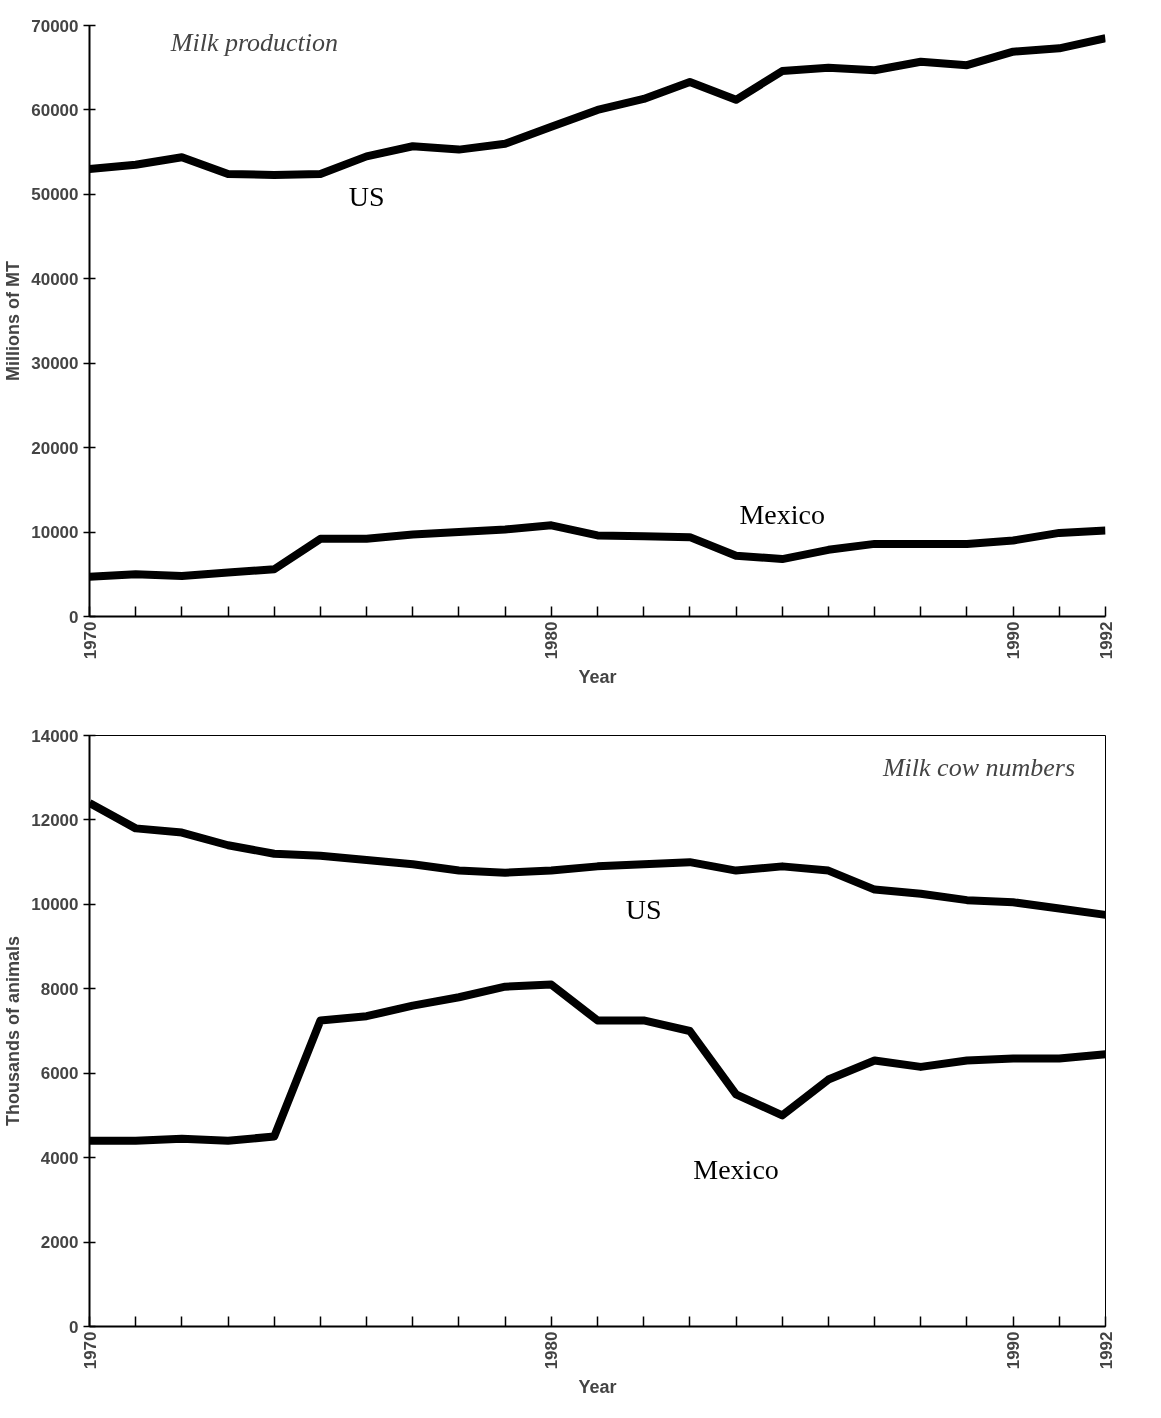 The image size is (1161, 1418). What do you see at coordinates (55, 364) in the screenshot?
I see `y-tick-label: 30000` at bounding box center [55, 364].